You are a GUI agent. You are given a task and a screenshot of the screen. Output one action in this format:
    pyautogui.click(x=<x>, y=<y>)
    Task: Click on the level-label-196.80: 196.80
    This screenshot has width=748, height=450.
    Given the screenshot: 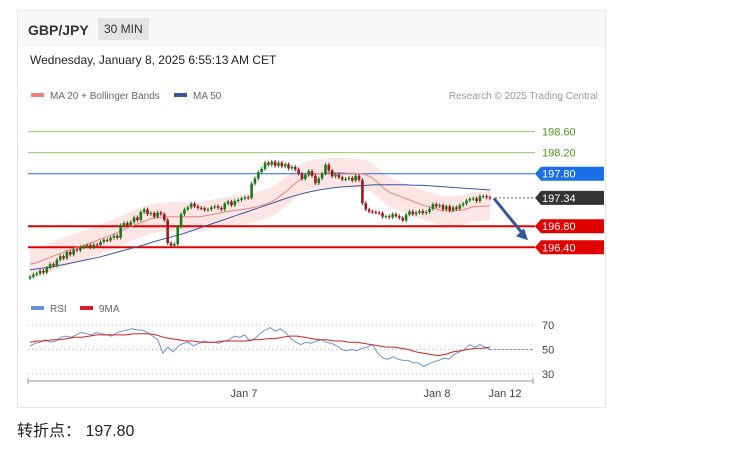 What is the action you would take?
    pyautogui.click(x=559, y=227)
    